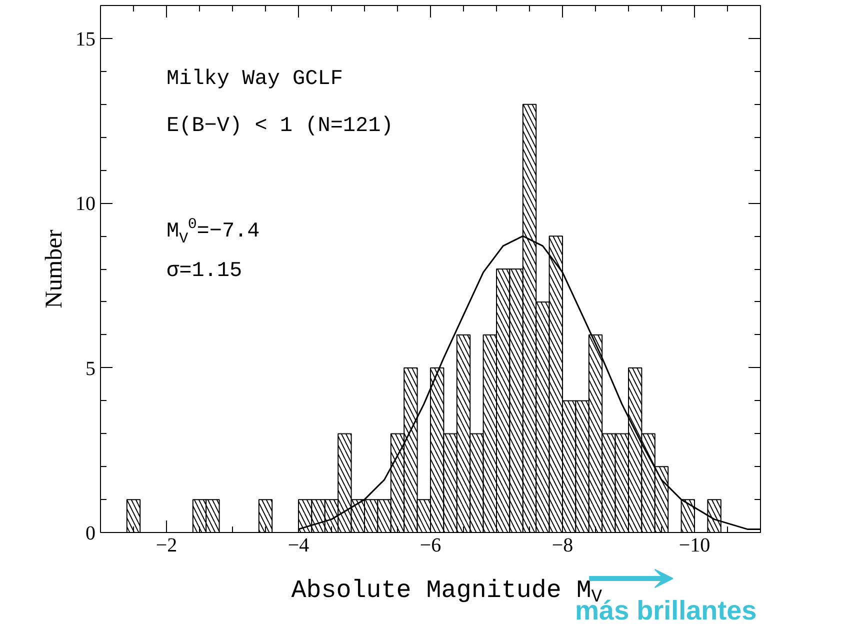 The height and width of the screenshot is (626, 851). What do you see at coordinates (91, 369) in the screenshot?
I see `y-tick-label: 5` at bounding box center [91, 369].